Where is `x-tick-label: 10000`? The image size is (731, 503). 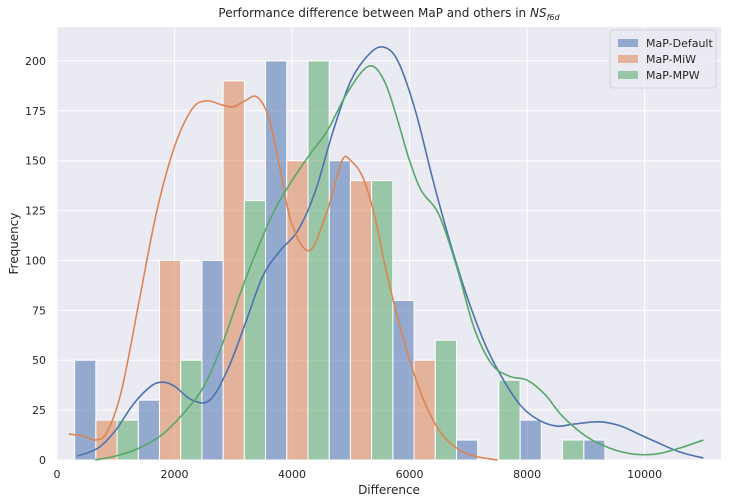
x-tick-label: 10000 is located at coordinates (644, 474).